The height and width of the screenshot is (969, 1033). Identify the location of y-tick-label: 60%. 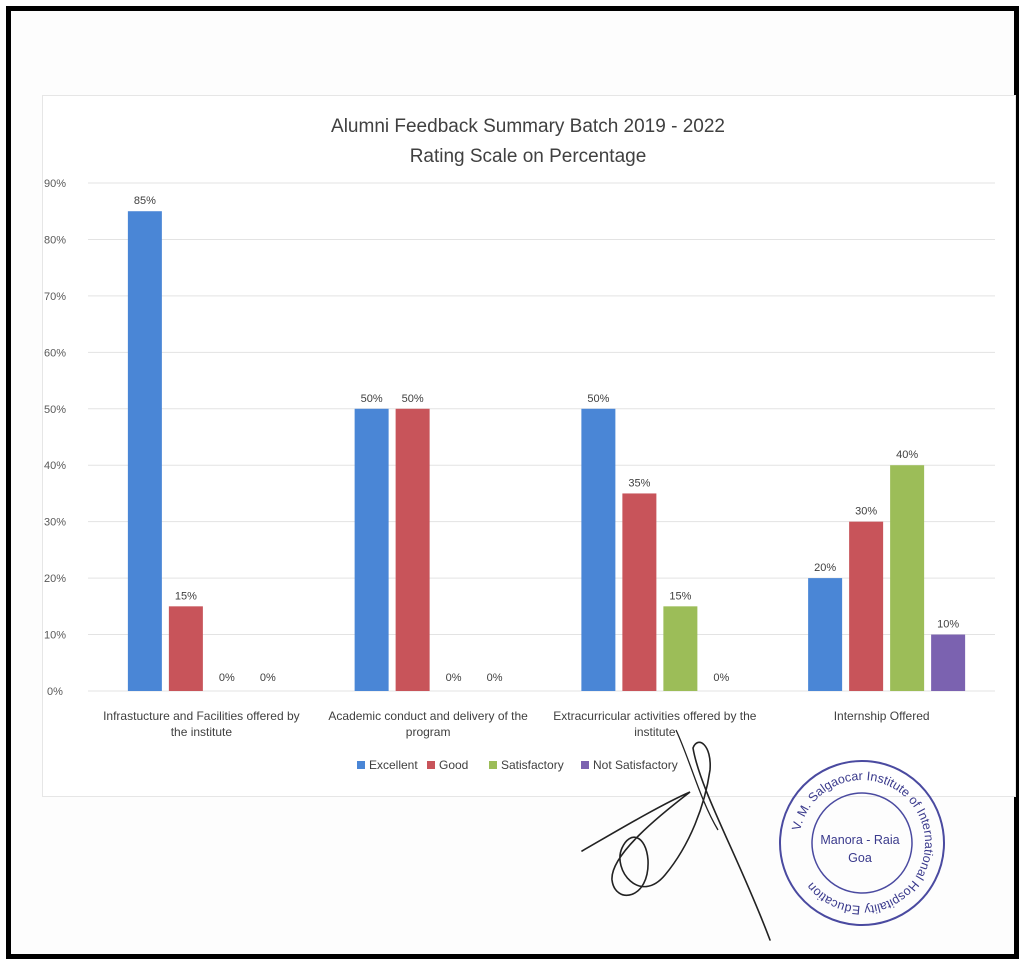
(55, 353).